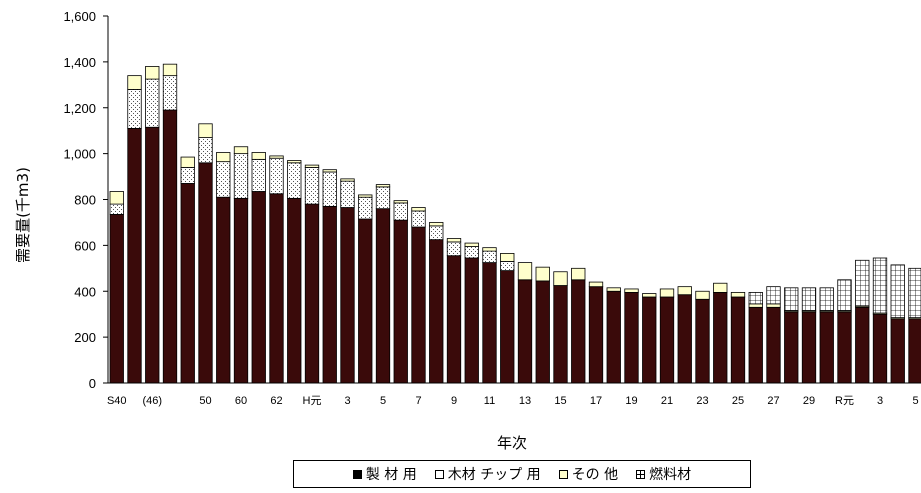  I want to click on x-tick-label: S40, so click(117, 401).